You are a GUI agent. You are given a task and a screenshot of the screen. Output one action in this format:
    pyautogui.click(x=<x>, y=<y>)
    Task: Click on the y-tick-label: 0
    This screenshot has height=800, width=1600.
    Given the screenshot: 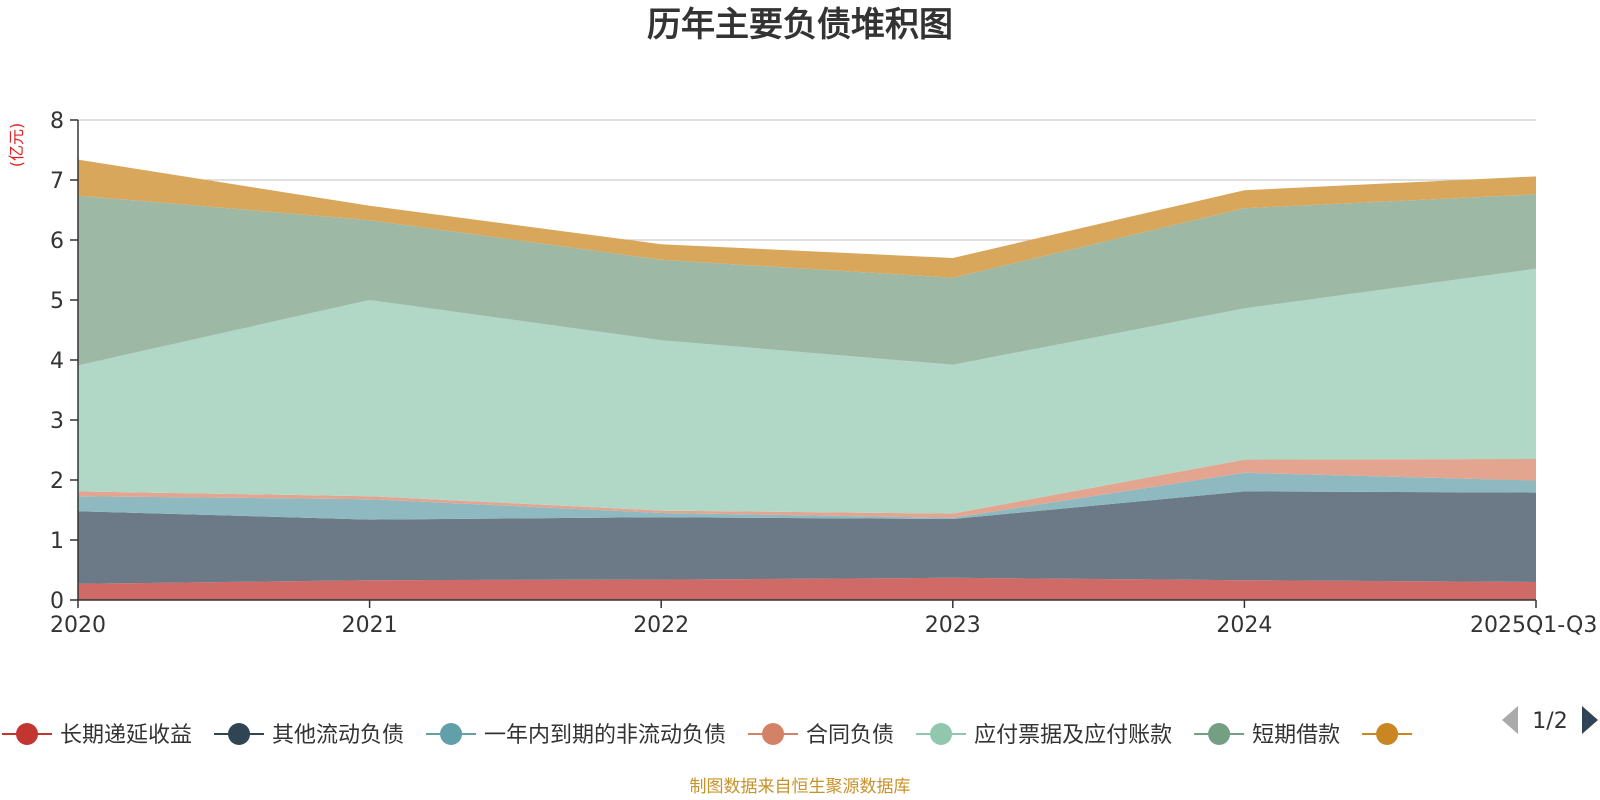 What is the action you would take?
    pyautogui.click(x=57, y=601)
    